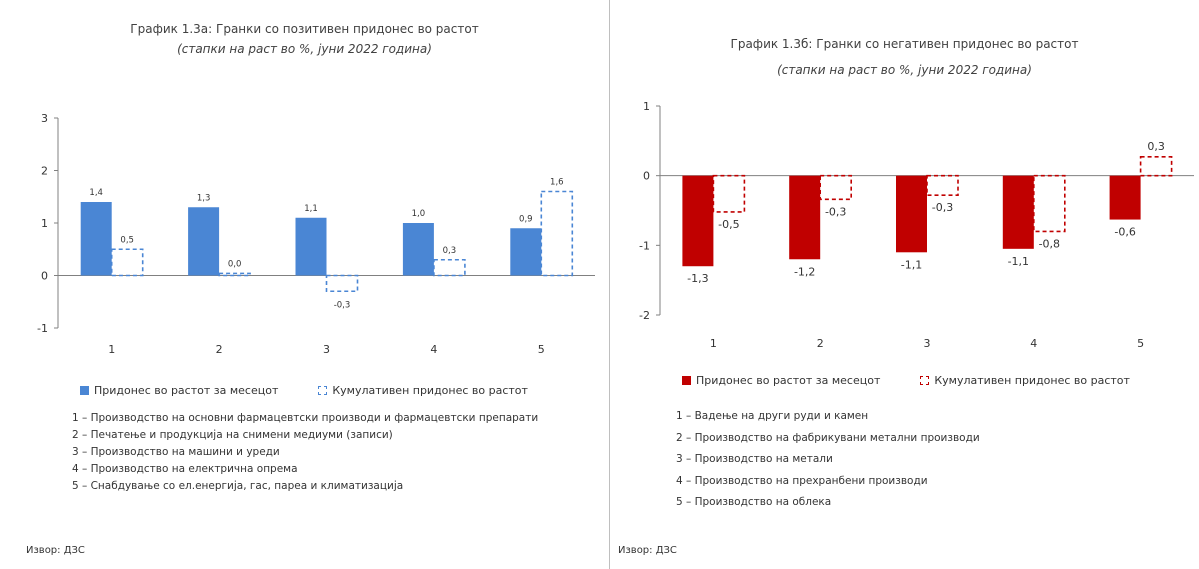 The height and width of the screenshot is (569, 1199). Describe the element at coordinates (644, 315) in the screenshot. I see `y-tick-label: -2` at that location.